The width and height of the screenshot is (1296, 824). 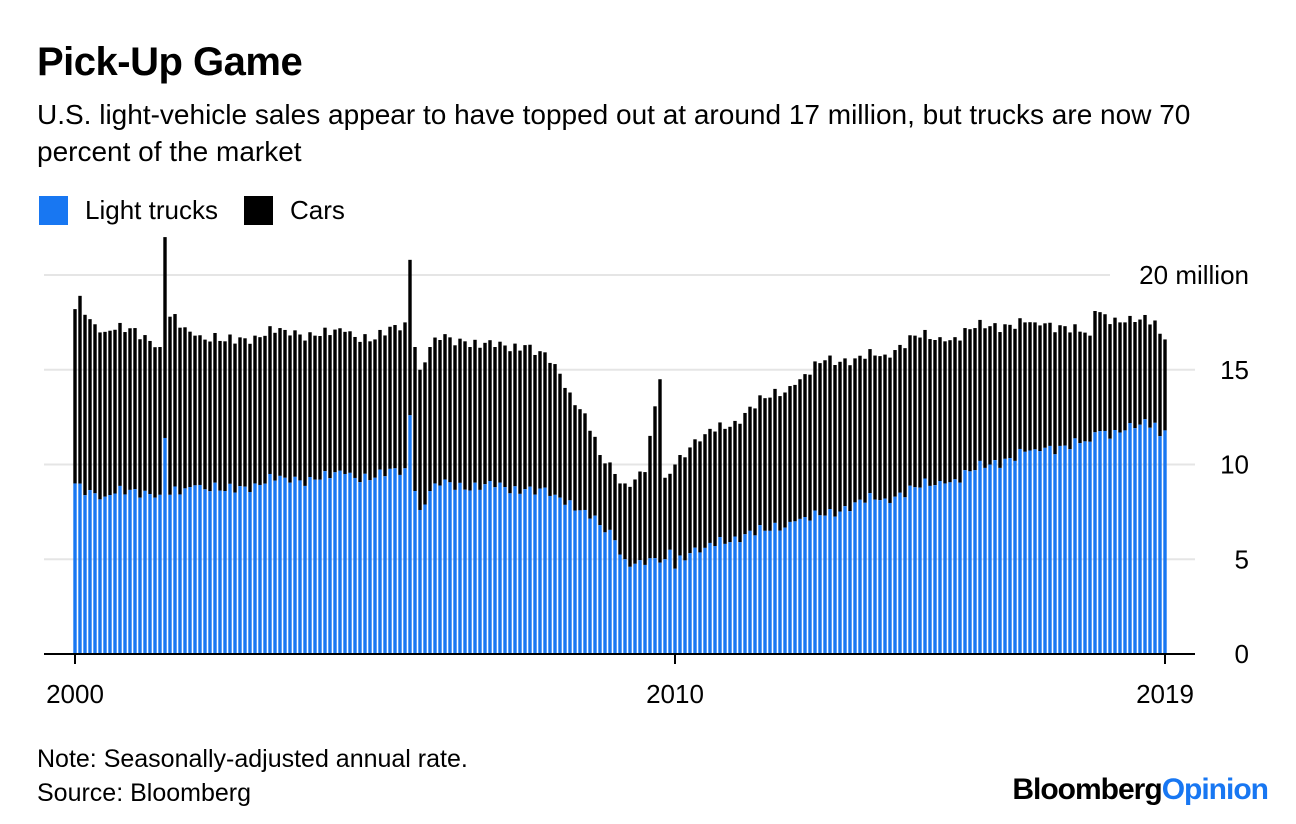 I want to click on brand-accent: Opinion, so click(x=1215, y=789).